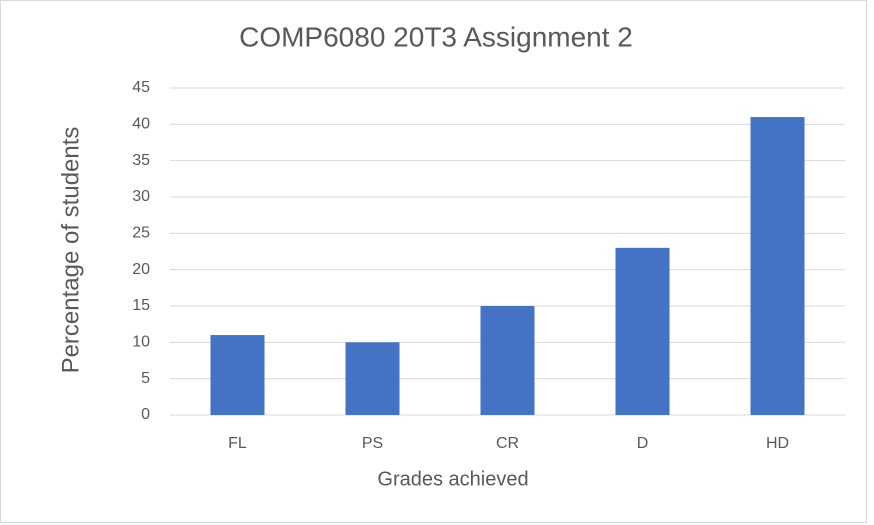 The image size is (874, 525). Describe the element at coordinates (141, 305) in the screenshot. I see `y-tick-label: 15` at that location.